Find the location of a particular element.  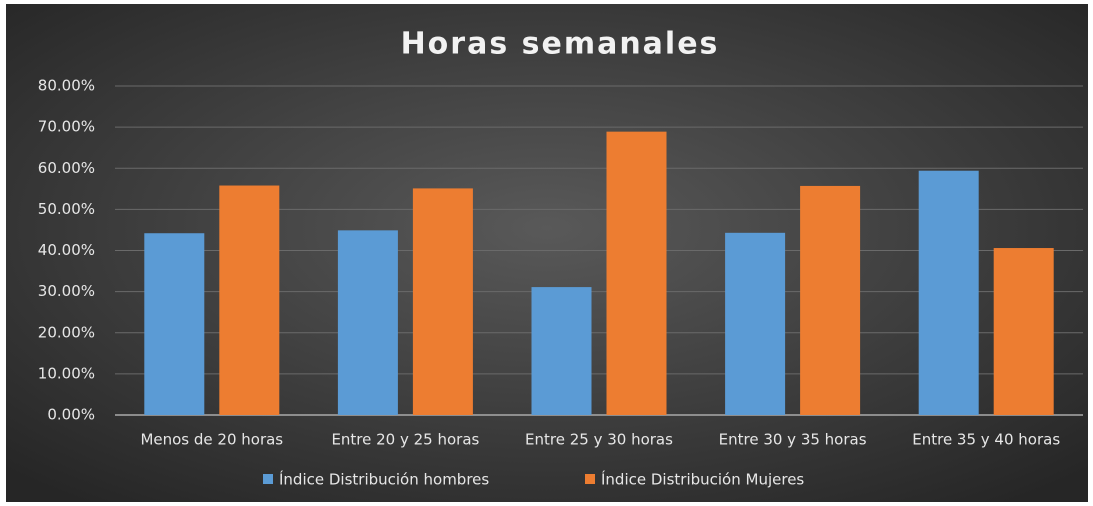

y-tick-label: 70.00% is located at coordinates (66, 127).